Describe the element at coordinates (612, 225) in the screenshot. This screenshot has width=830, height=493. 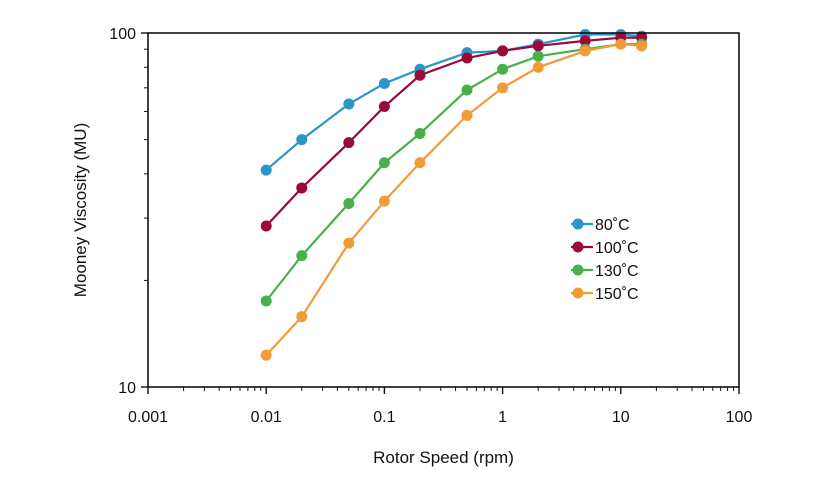
I see `legend-label: 80˚C` at that location.